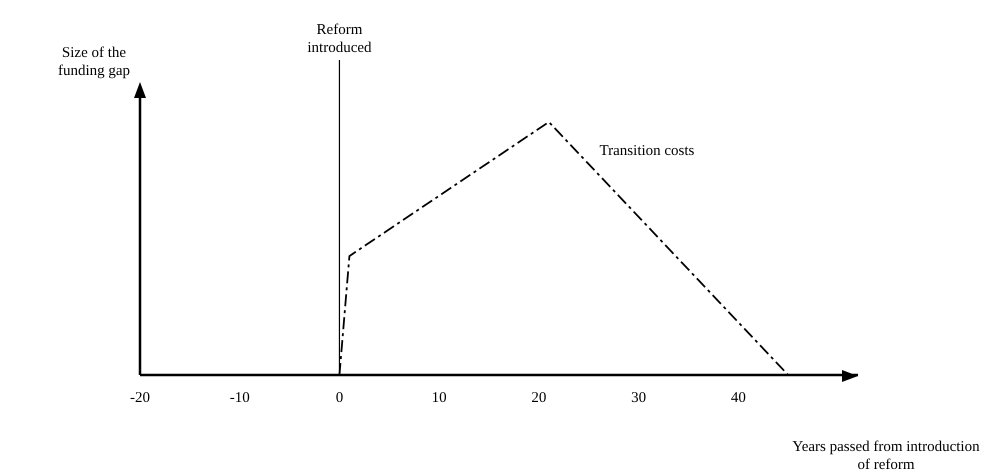 This screenshot has height=476, width=988. What do you see at coordinates (538, 398) in the screenshot?
I see `x-tick-label: 20` at bounding box center [538, 398].